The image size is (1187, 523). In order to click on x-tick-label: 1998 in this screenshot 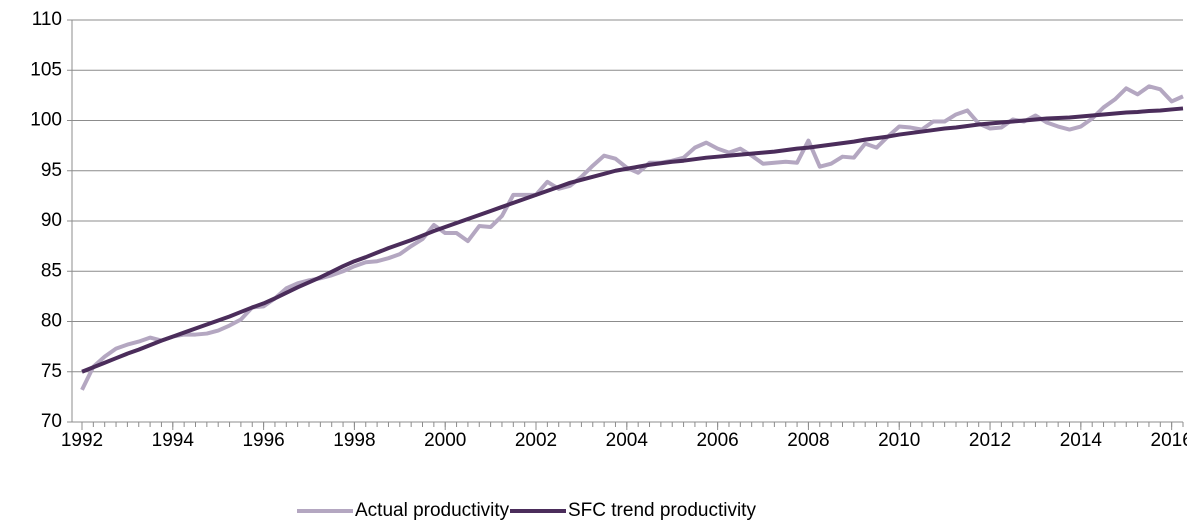, I will do `click(354, 440)`.